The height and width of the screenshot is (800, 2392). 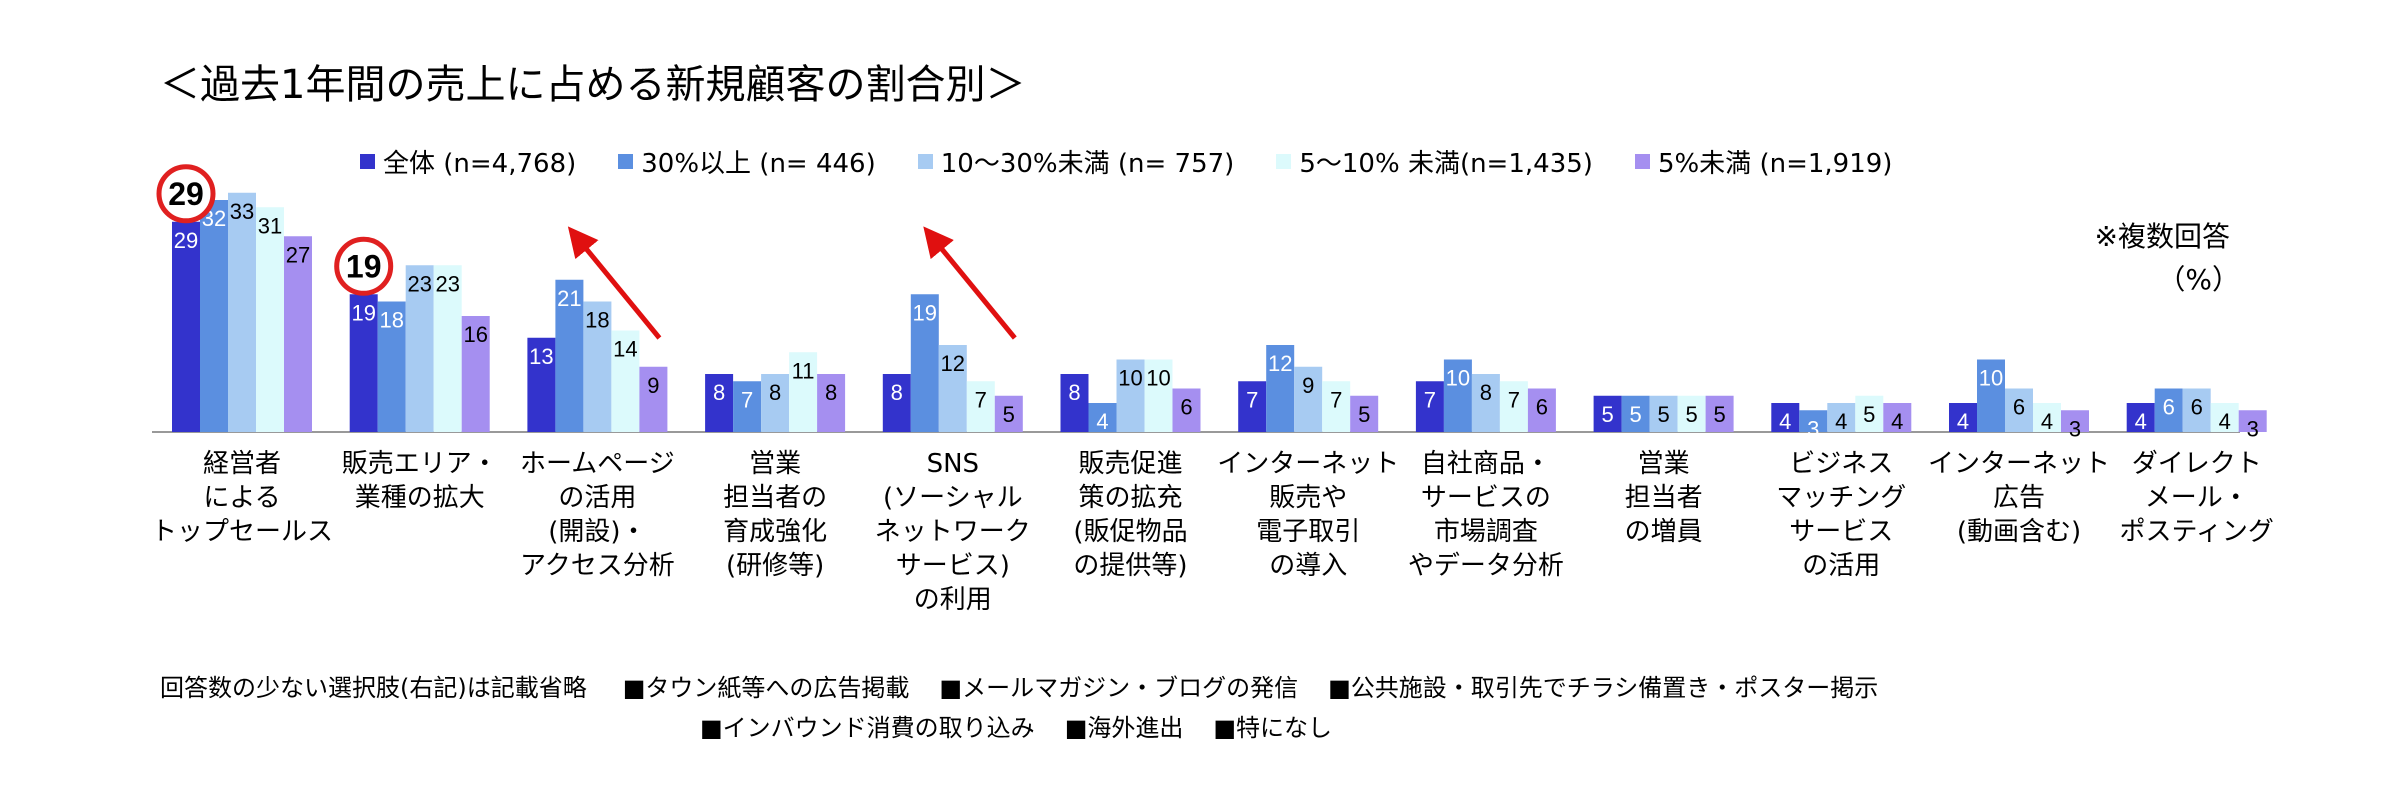 What do you see at coordinates (420, 498) in the screenshot?
I see `category-label: 業種の拡大` at bounding box center [420, 498].